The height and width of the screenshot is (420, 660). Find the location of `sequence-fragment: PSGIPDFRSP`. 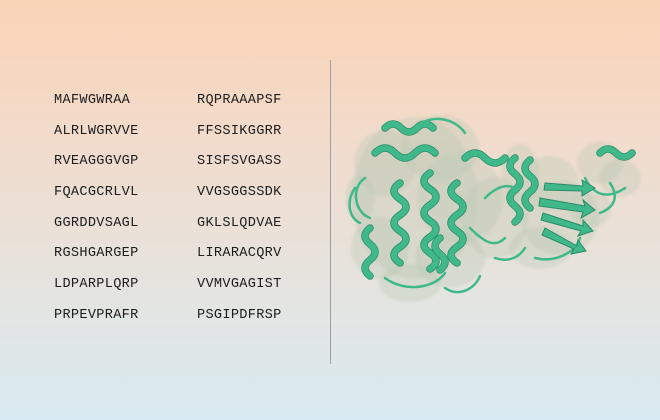

sequence-fragment: PSGIPDFRSP is located at coordinates (239, 315).